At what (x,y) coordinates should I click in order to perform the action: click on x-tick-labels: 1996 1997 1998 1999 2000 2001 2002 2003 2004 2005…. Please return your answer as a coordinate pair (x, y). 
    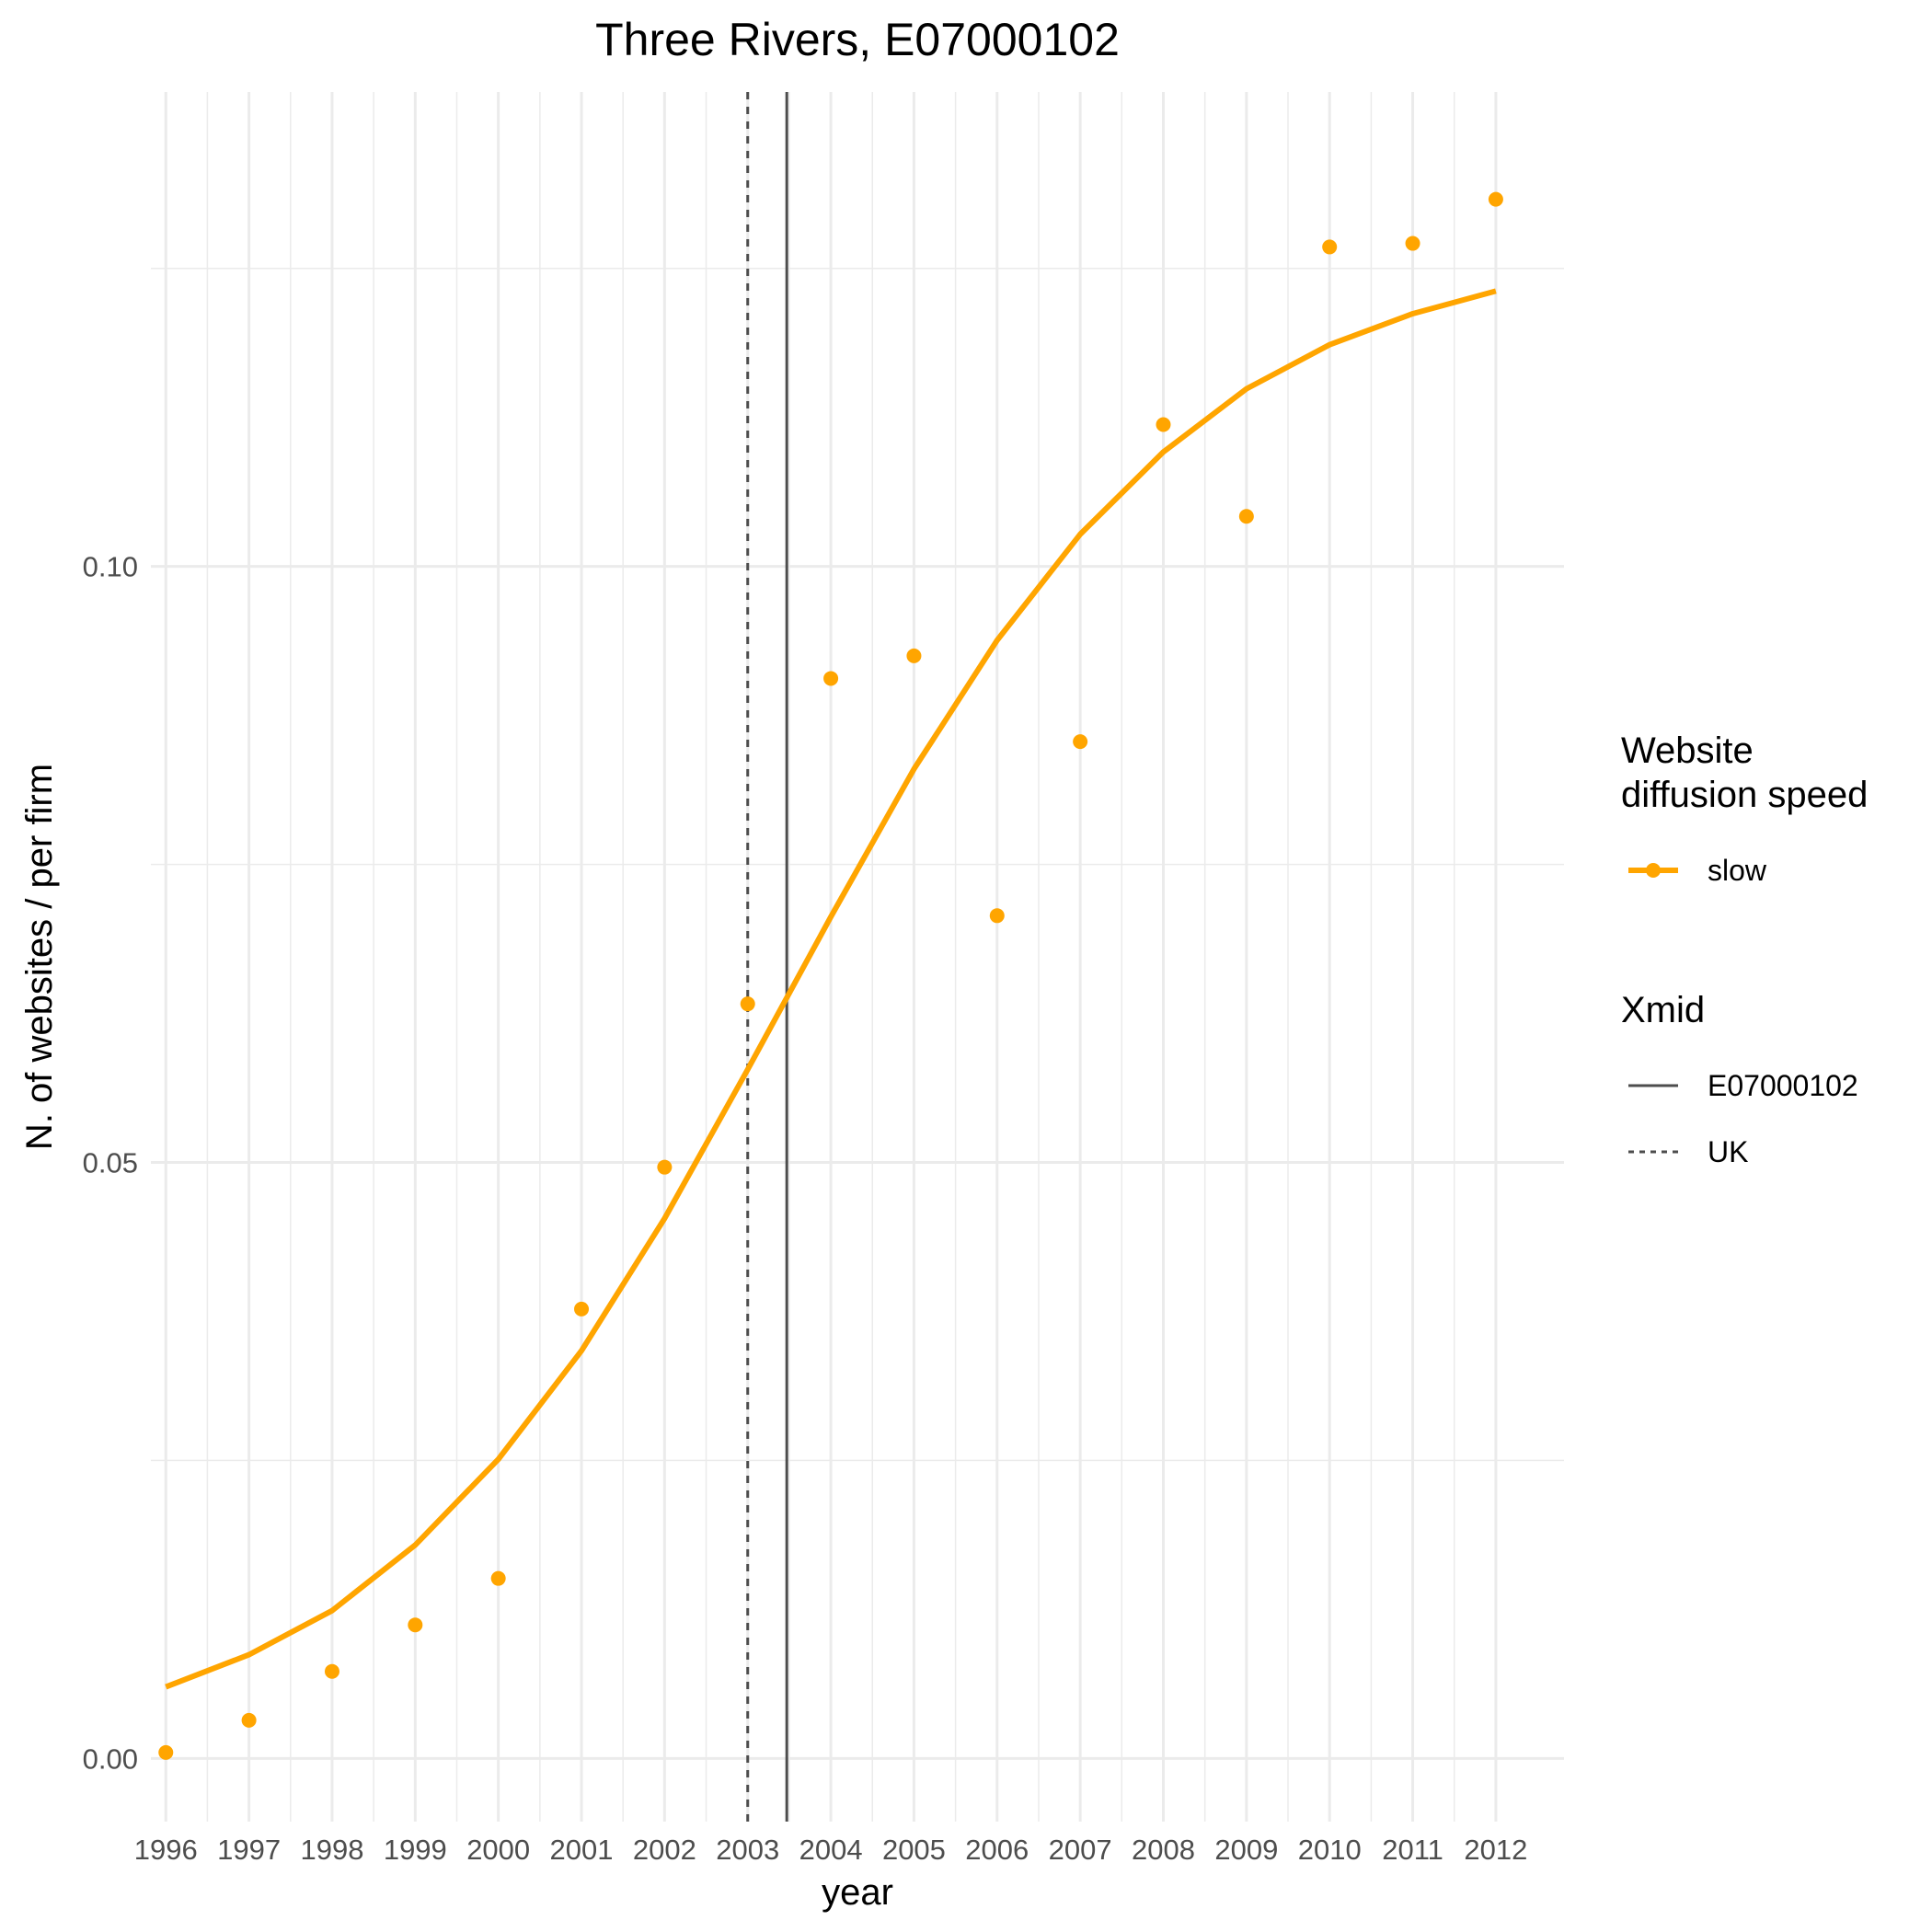
    Looking at the image, I should click on (831, 1850).